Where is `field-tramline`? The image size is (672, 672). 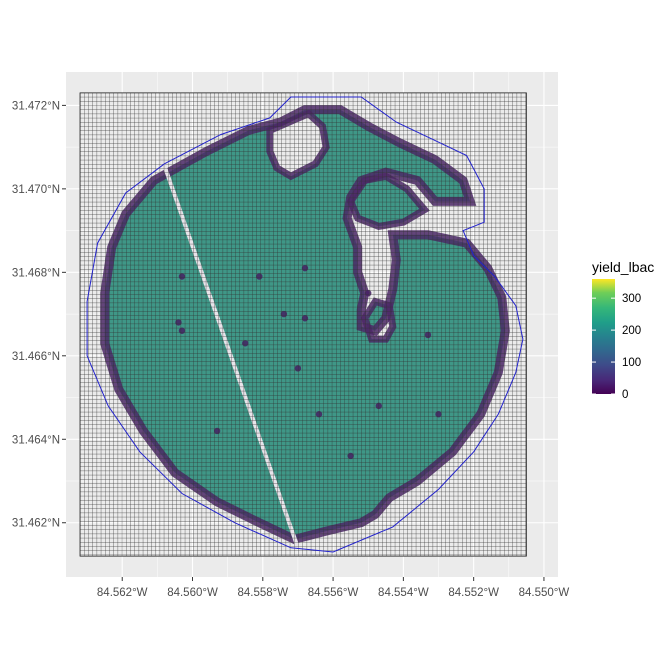 field-tramline is located at coordinates (229, 351).